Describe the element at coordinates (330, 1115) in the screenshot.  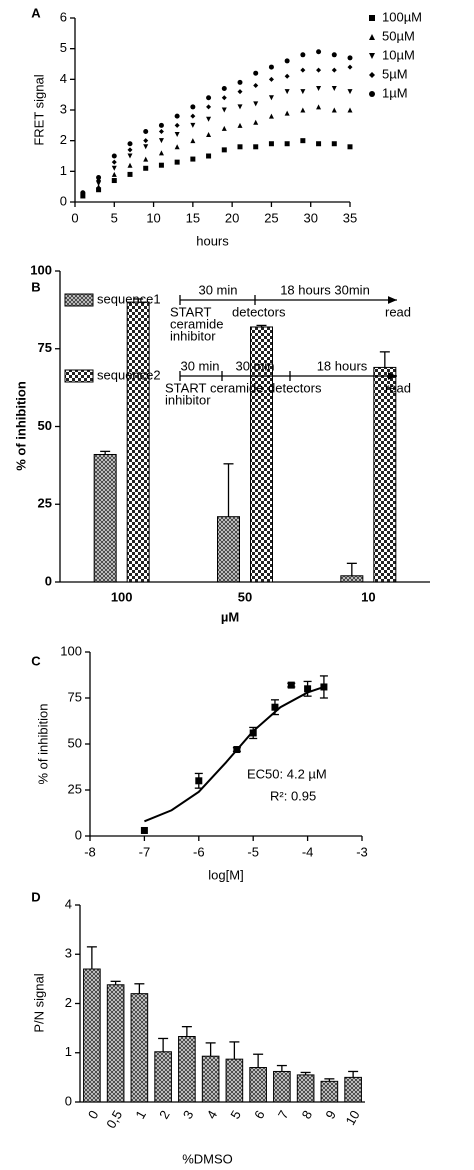
I see `x-tick-label: 9` at that location.